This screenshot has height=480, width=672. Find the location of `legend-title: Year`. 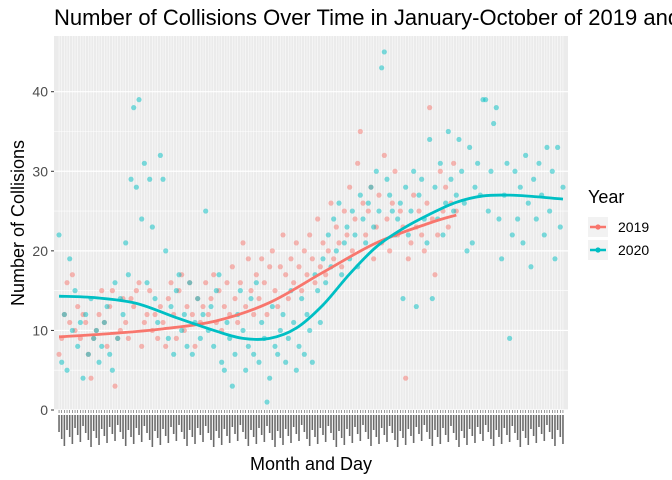

legend-title: Year is located at coordinates (606, 197).